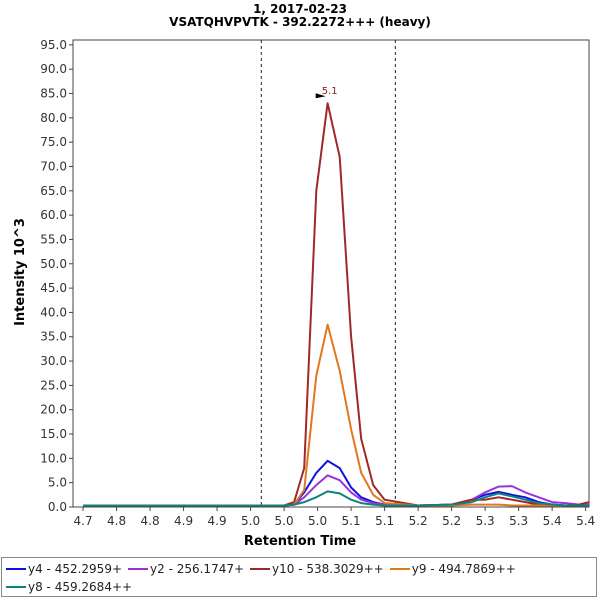 This screenshot has width=600, height=600. I want to click on y-tick-label: 45.0, so click(53, 288).